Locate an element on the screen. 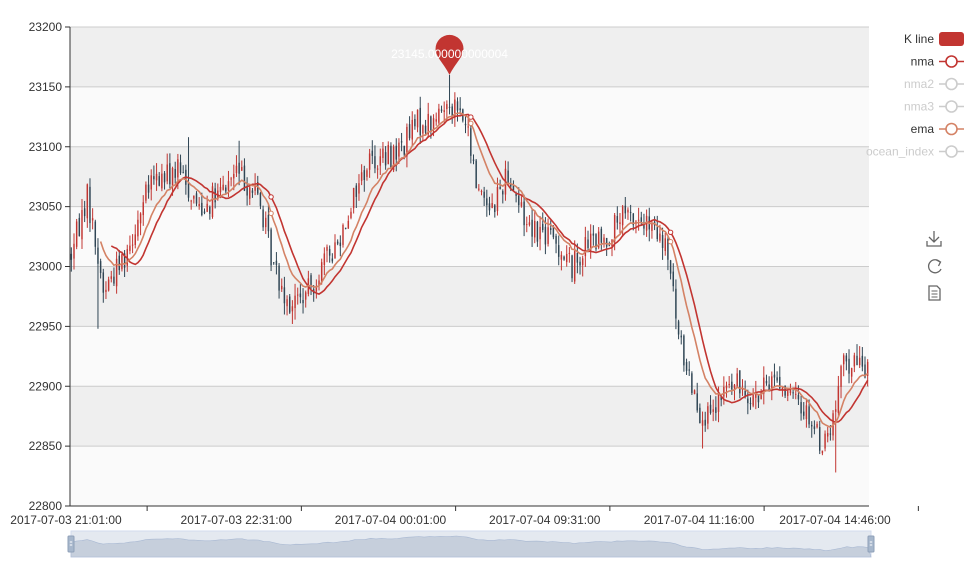  legend-label: nma is located at coordinates (923, 62).